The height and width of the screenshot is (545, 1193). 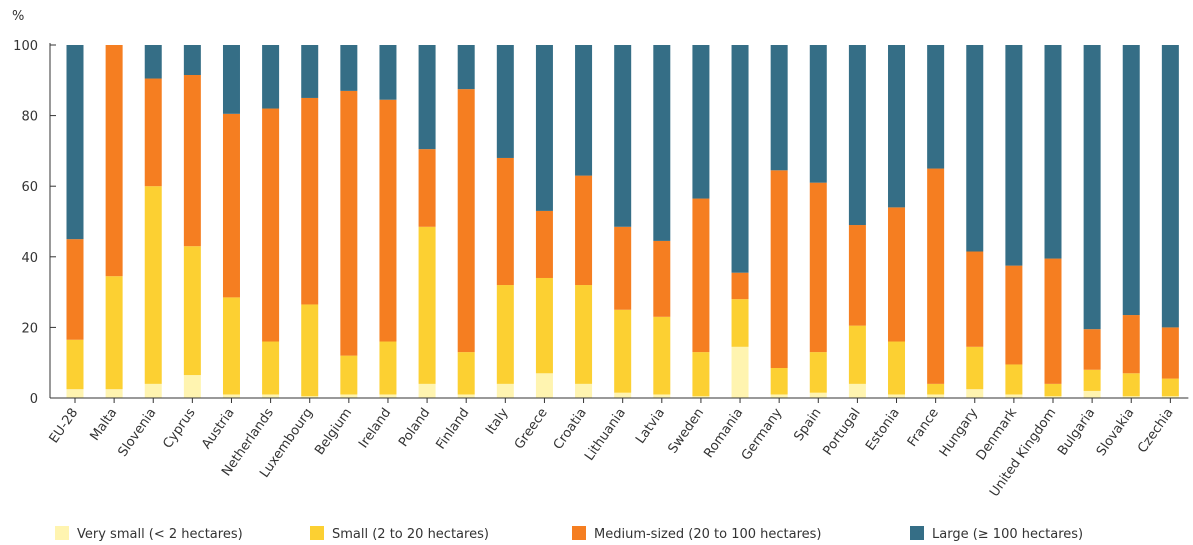 What do you see at coordinates (25, 46) in the screenshot?
I see `y-tick-label: 100` at bounding box center [25, 46].